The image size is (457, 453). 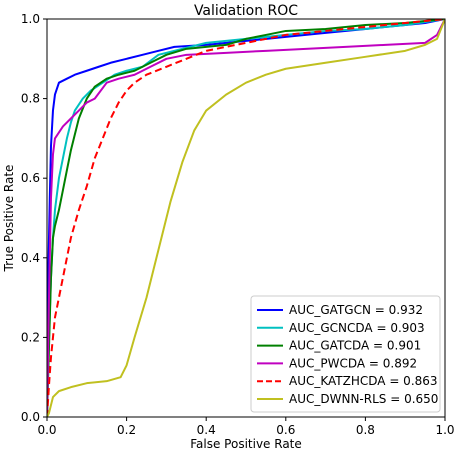 I want to click on x-tick-label: 0.4, so click(x=206, y=430).